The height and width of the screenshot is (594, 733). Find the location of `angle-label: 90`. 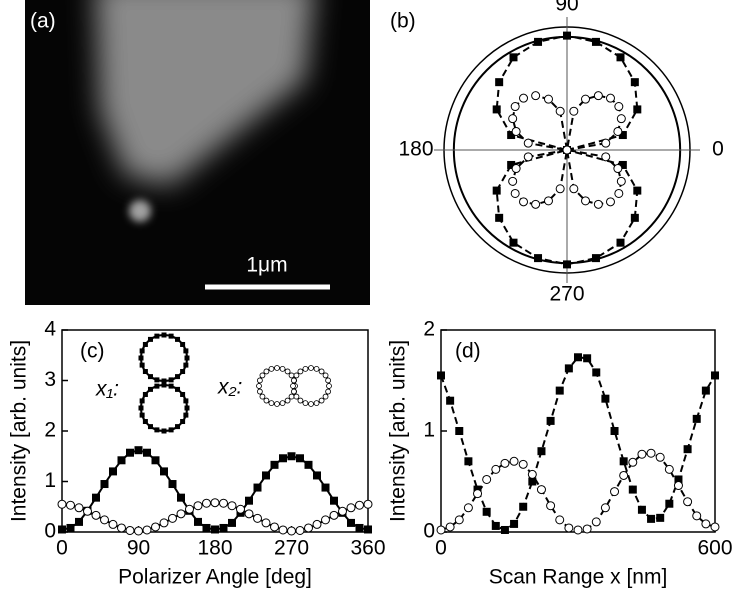

angle-label: 90 is located at coordinates (566, 8).